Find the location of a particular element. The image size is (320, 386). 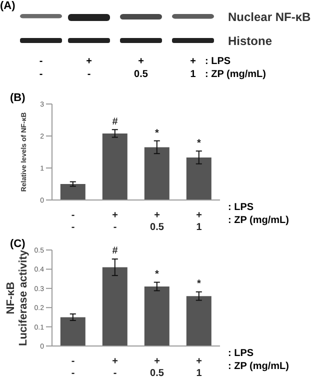

text: (A) is located at coordinates (8, 6).